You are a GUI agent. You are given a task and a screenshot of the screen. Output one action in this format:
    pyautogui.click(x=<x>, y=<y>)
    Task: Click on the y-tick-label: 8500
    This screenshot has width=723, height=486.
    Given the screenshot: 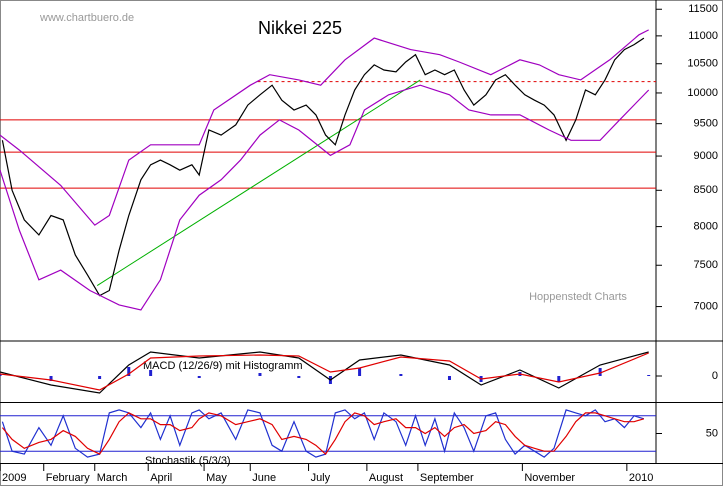 What is the action you would take?
    pyautogui.click(x=706, y=190)
    